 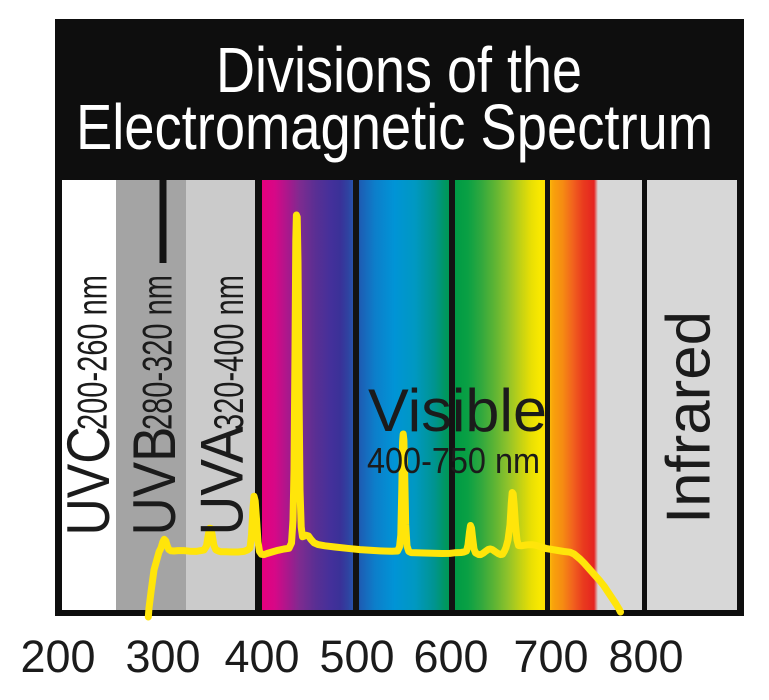 I want to click on svg-text: Divisions of the, so click(x=399, y=70).